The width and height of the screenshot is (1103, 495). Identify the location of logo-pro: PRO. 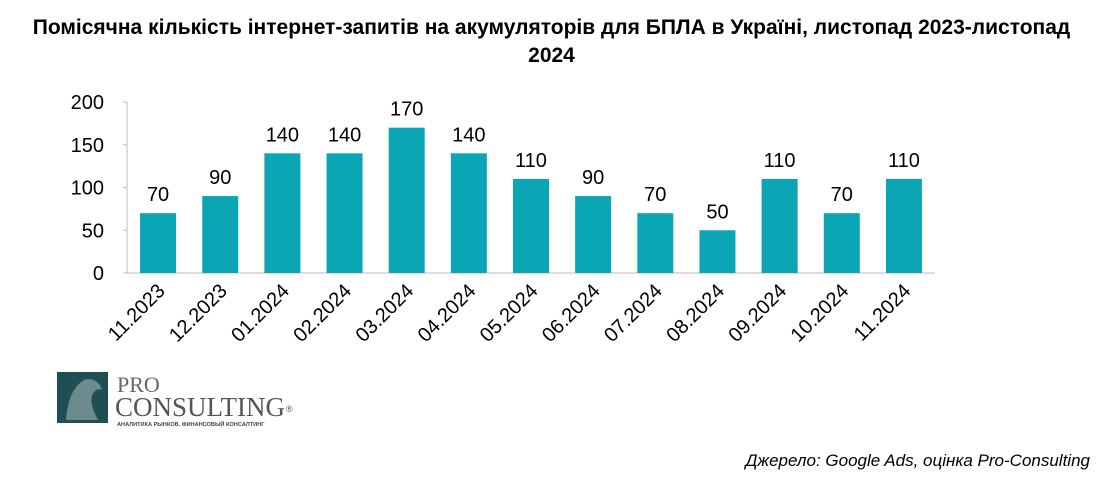
(138, 384).